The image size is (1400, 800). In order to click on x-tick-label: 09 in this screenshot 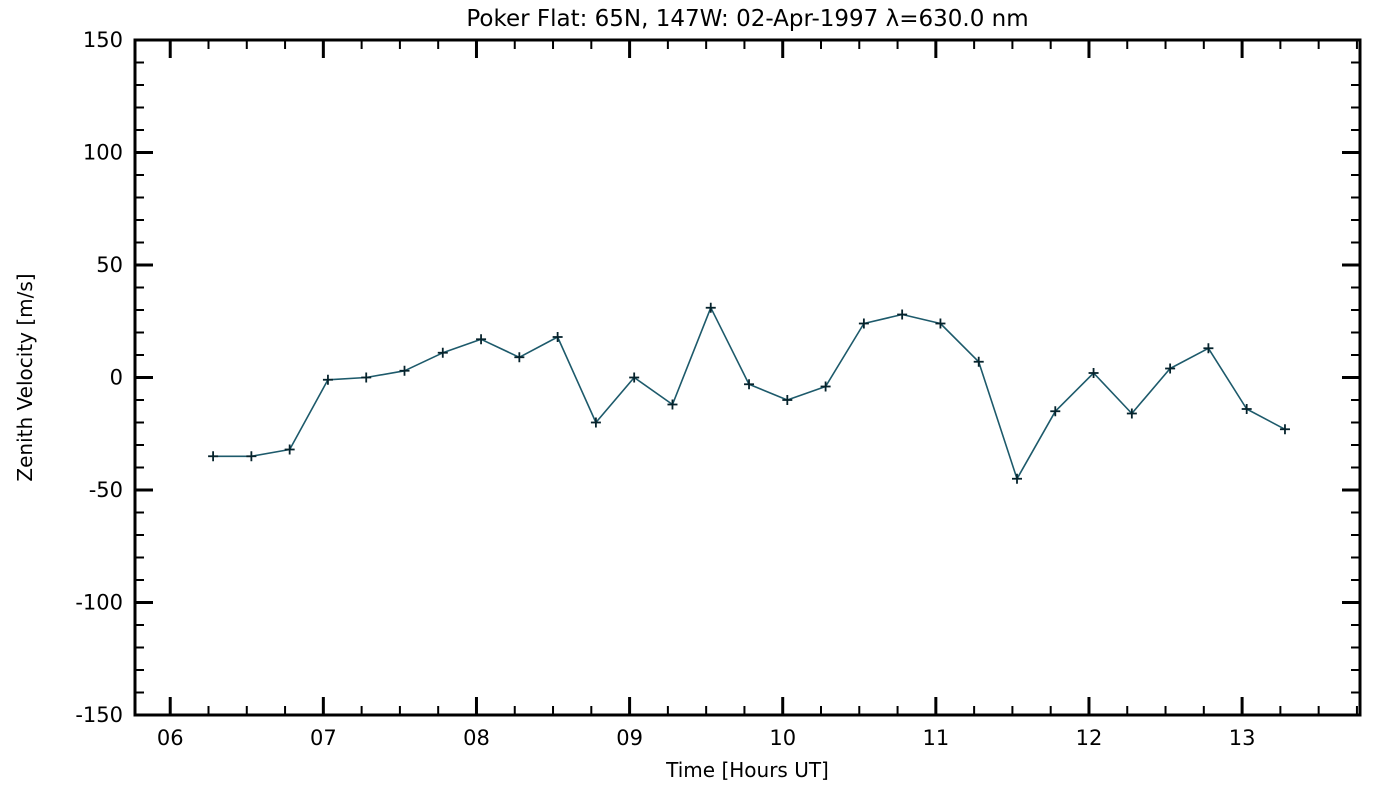, I will do `click(629, 738)`.